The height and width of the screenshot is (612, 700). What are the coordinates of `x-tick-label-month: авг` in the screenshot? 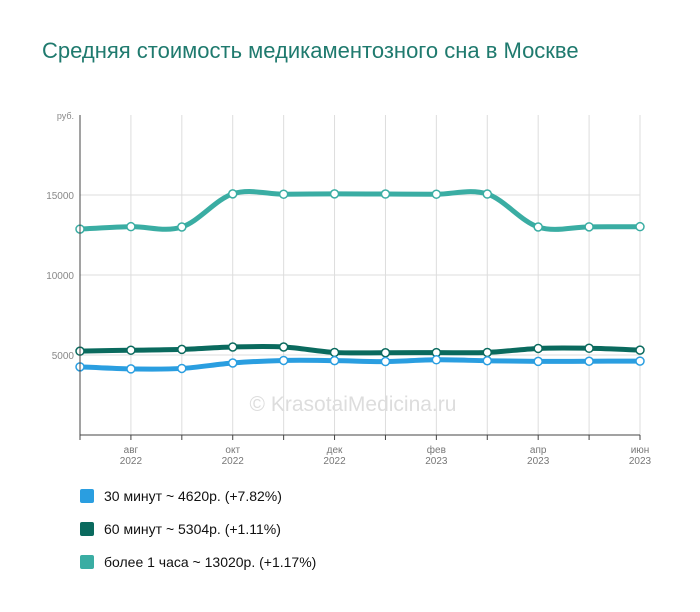 It's located at (131, 450).